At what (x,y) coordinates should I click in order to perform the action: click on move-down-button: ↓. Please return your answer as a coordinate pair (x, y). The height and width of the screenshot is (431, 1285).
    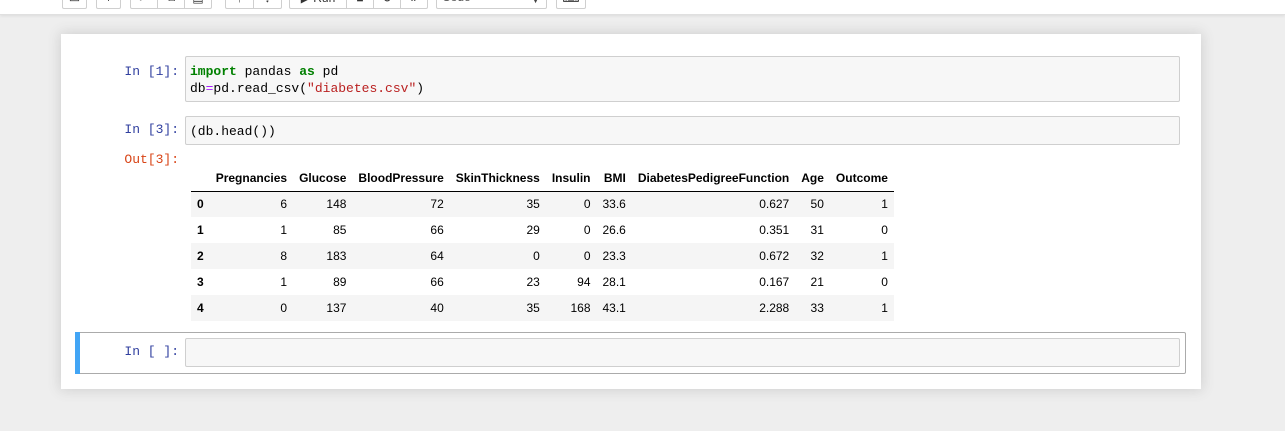
    Looking at the image, I should click on (267, 4).